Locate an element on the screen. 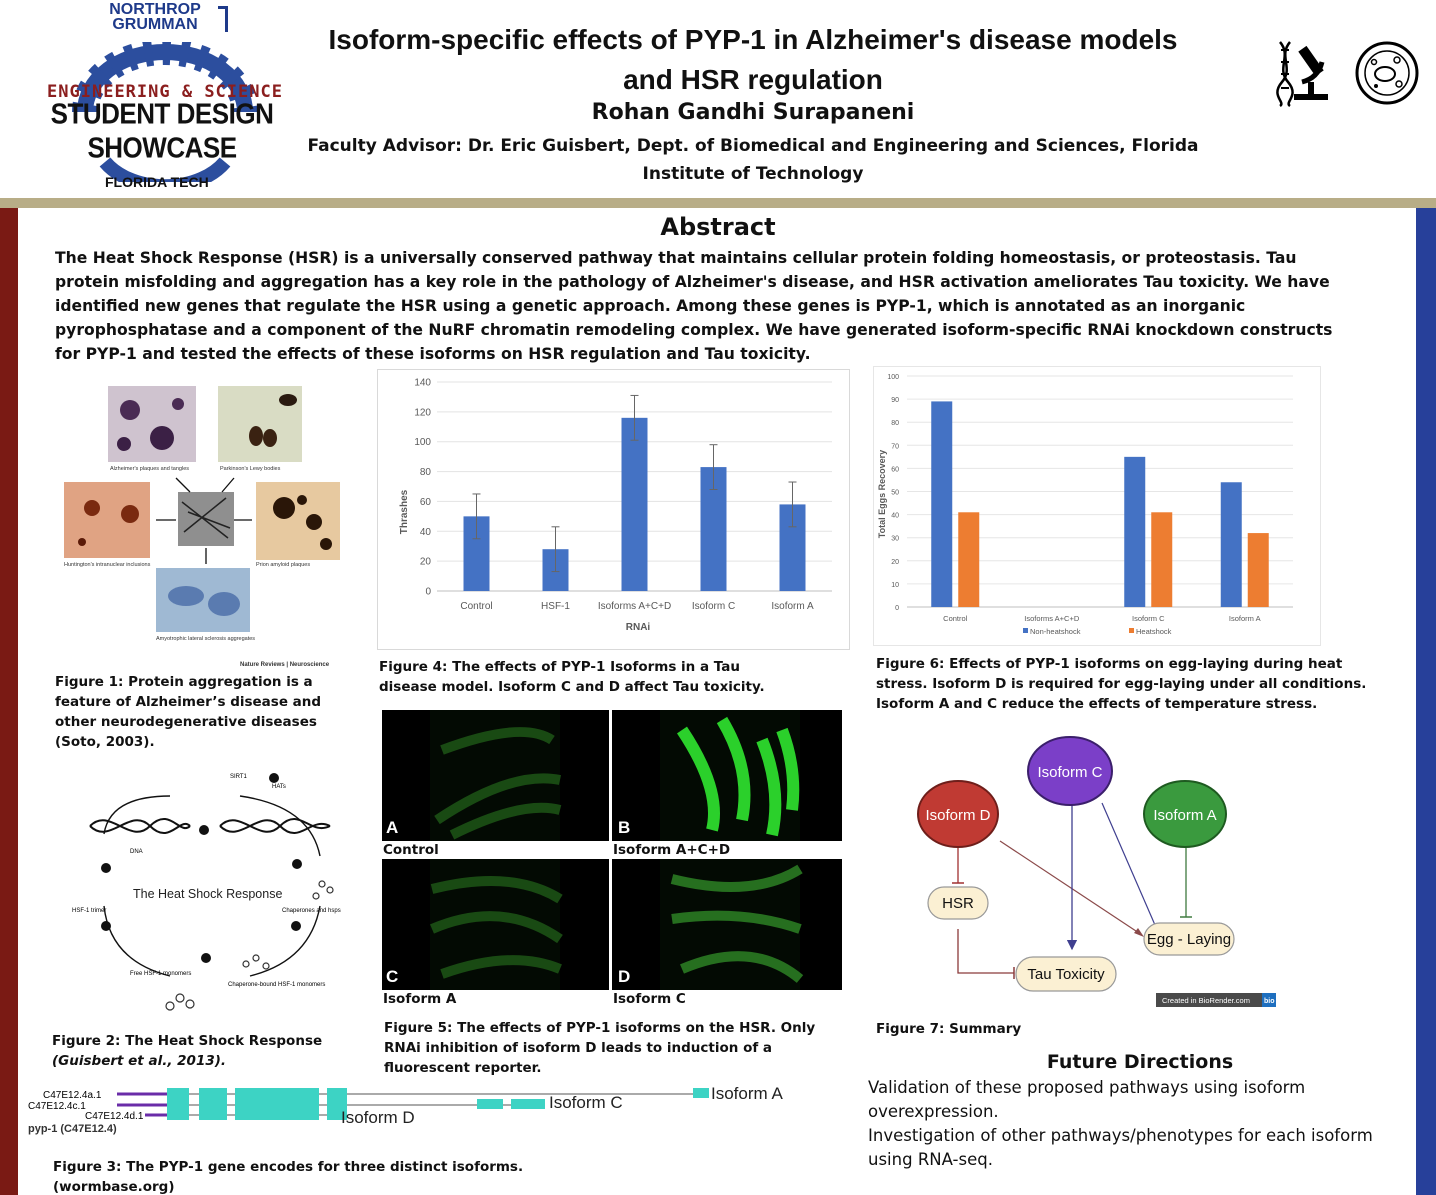  figure5-panel-a: A is located at coordinates (495, 775).